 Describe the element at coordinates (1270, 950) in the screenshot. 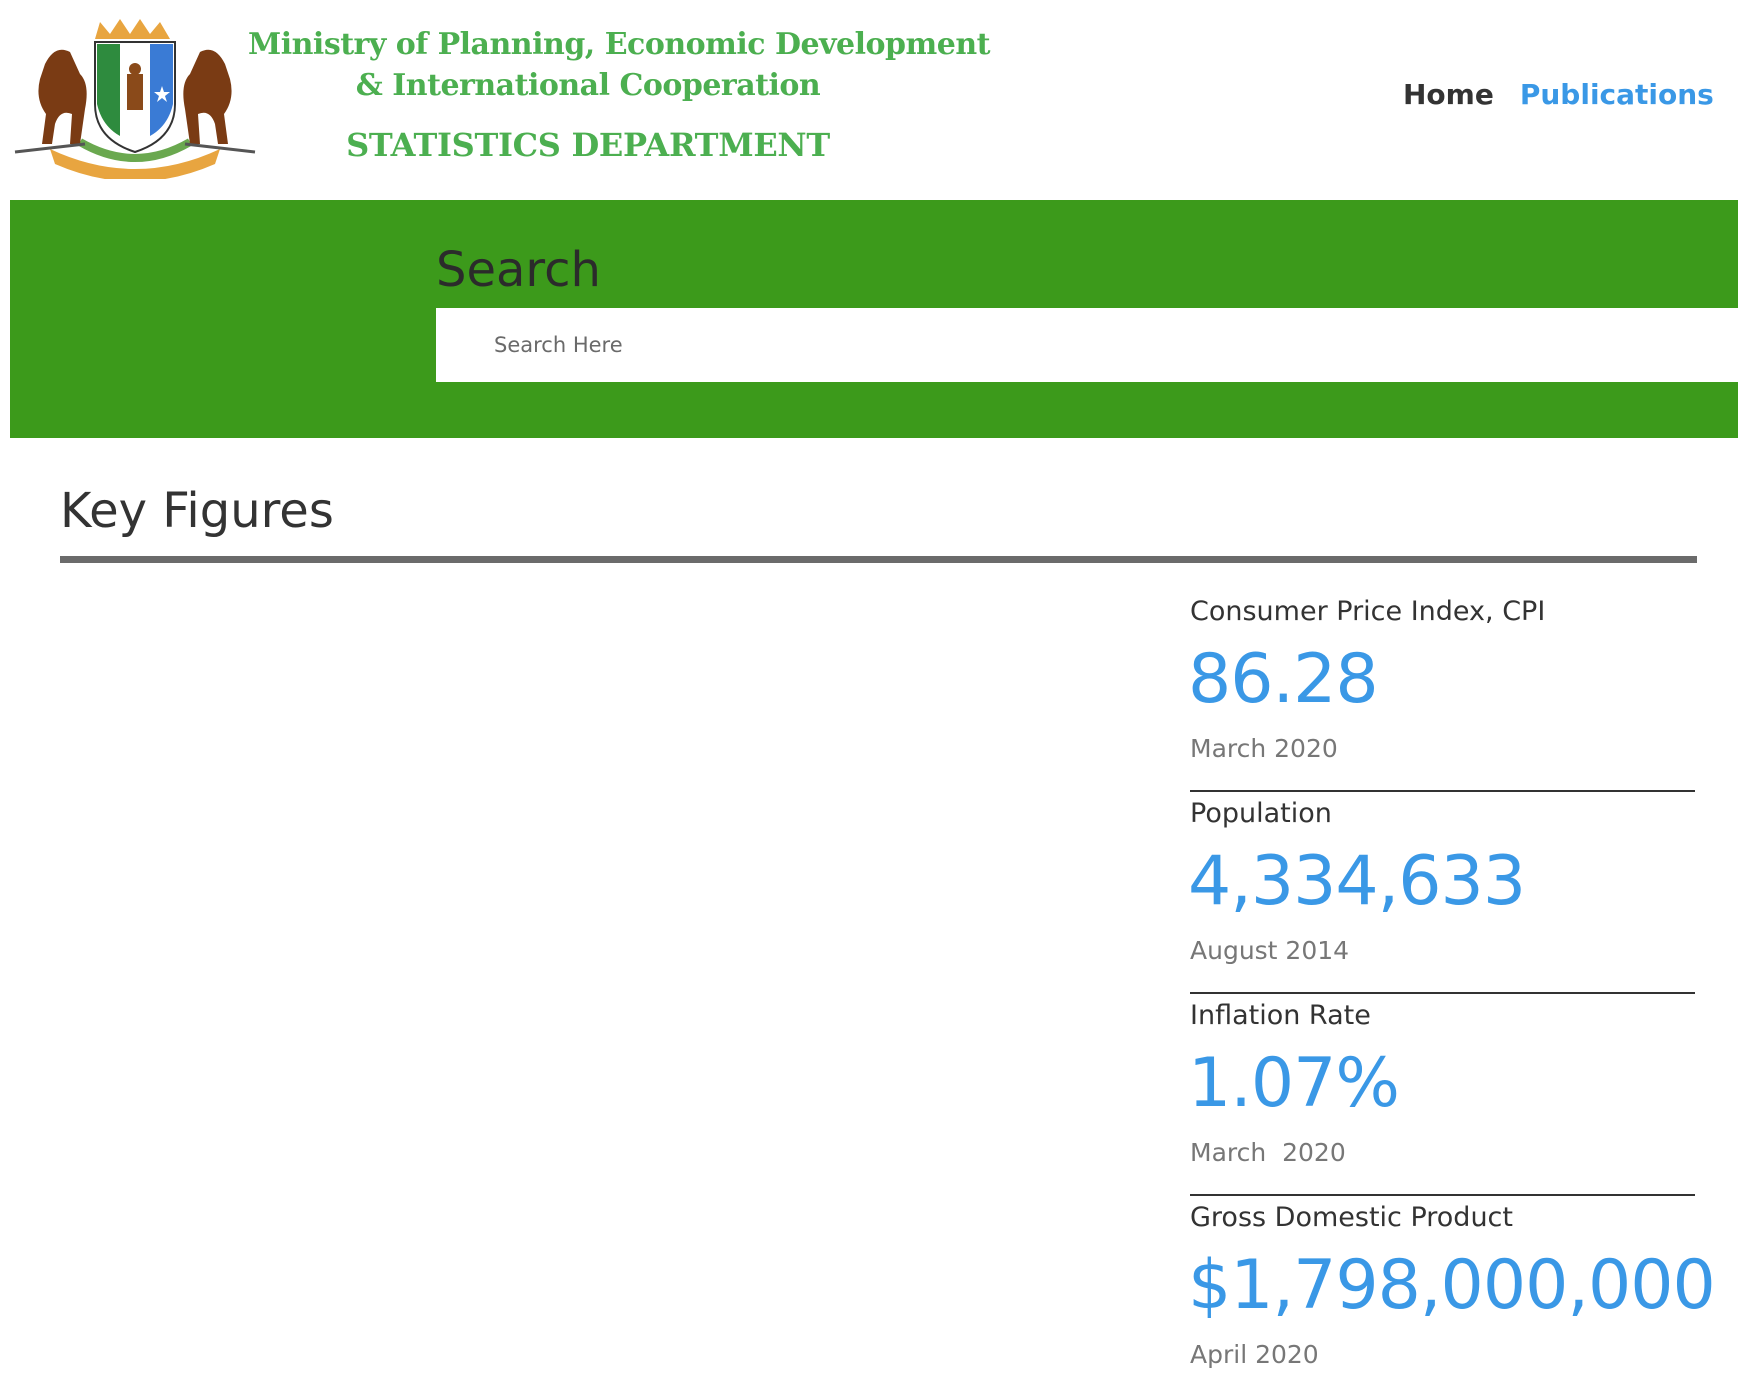

I see `figure-date: August 2014` at that location.